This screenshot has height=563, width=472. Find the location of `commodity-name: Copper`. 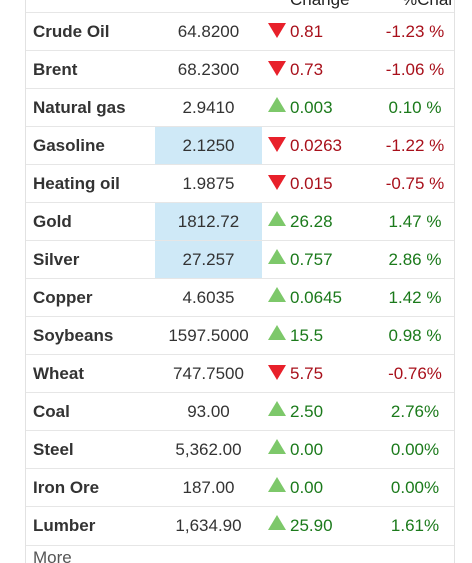

commodity-name: Copper is located at coordinates (63, 297).